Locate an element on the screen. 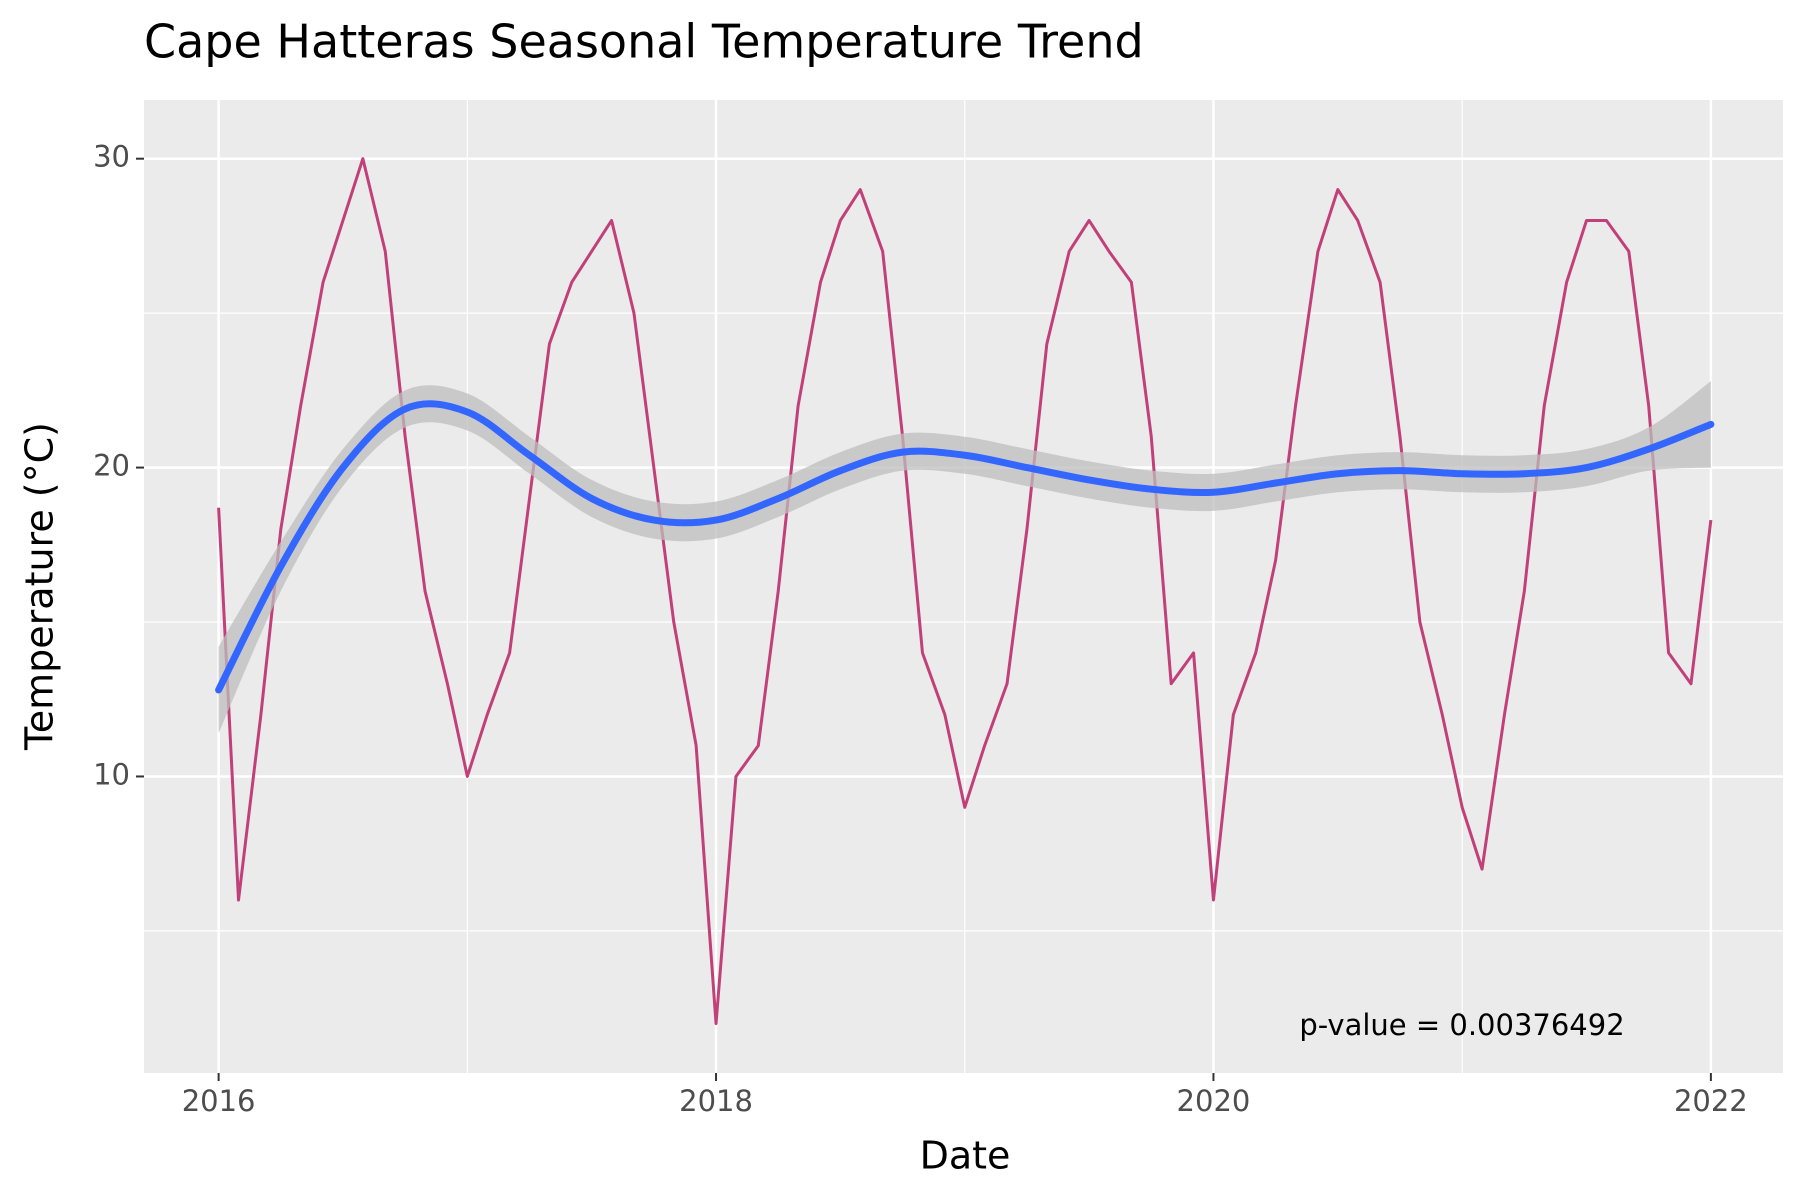 The image size is (1800, 1200). x-tick-label: 2022 is located at coordinates (1711, 1101).